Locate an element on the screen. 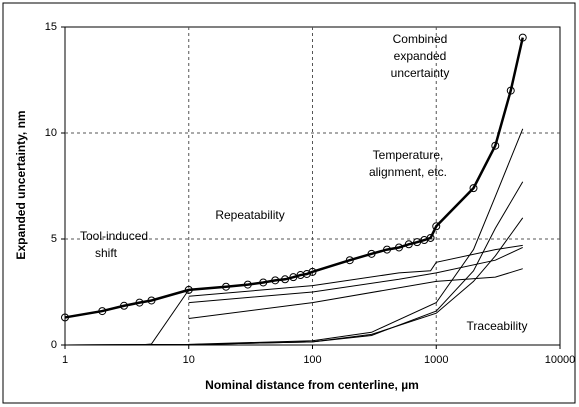 This screenshot has height=407, width=579. annotation: Traceability is located at coordinates (497, 326).